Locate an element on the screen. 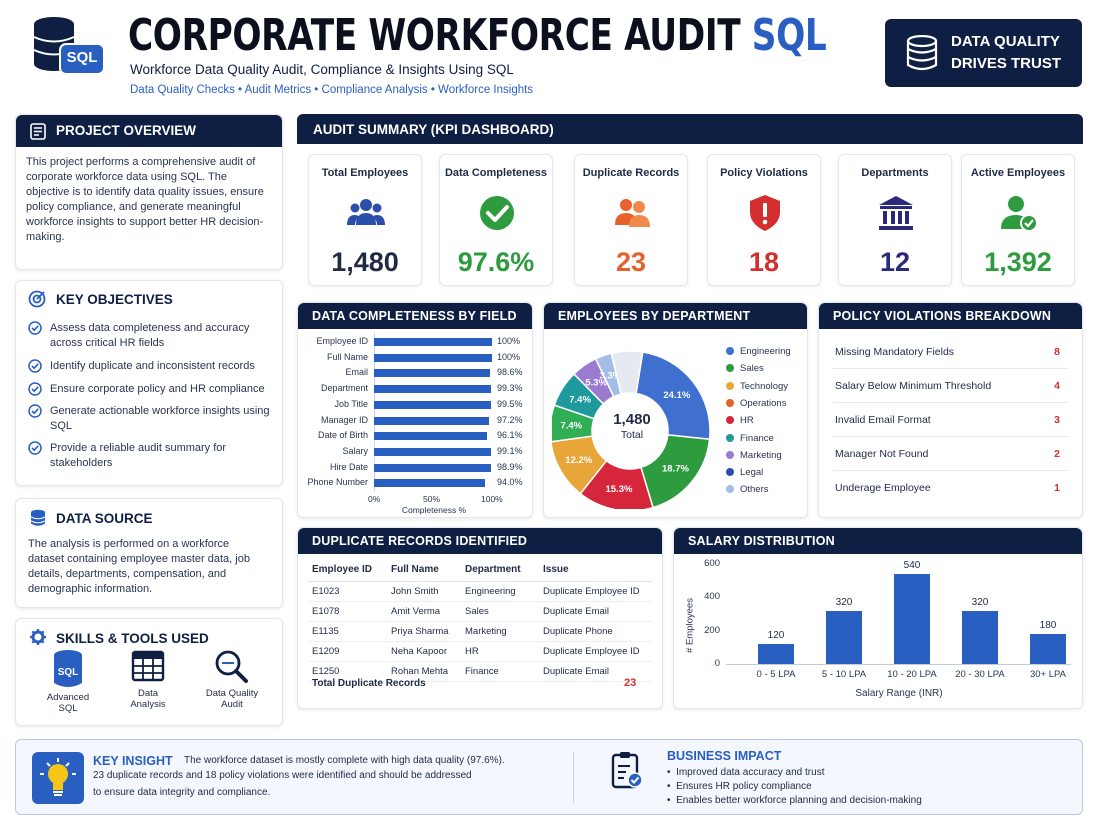  legend-label: Marketing is located at coordinates (761, 455).